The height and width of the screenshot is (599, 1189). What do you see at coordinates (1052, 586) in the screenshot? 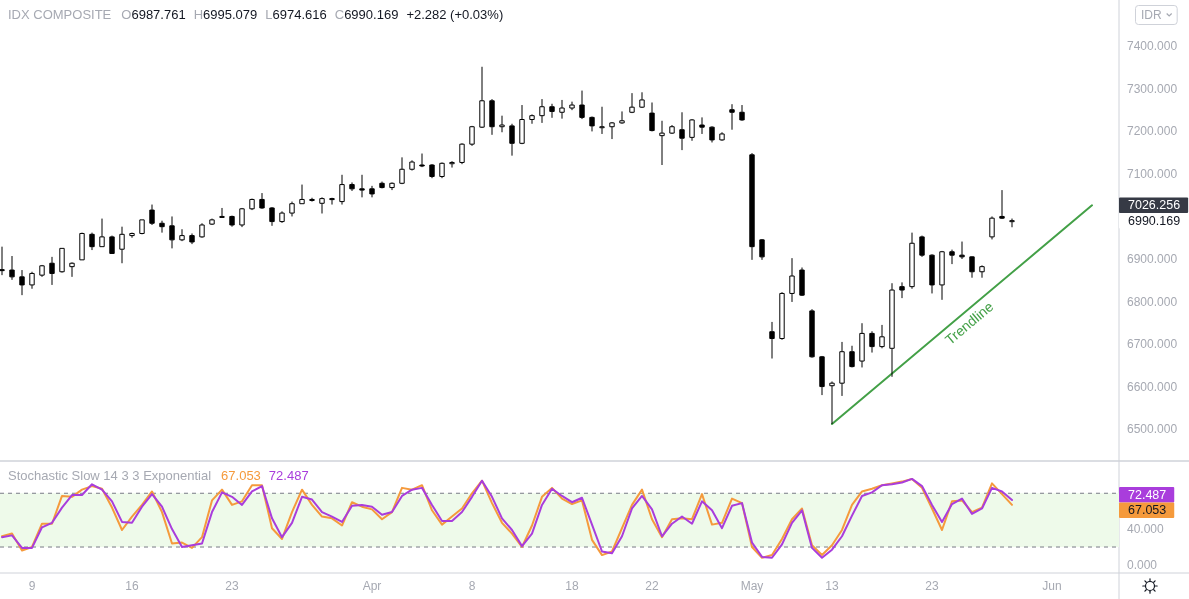
I see `x-tick-label: Jun` at bounding box center [1052, 586].